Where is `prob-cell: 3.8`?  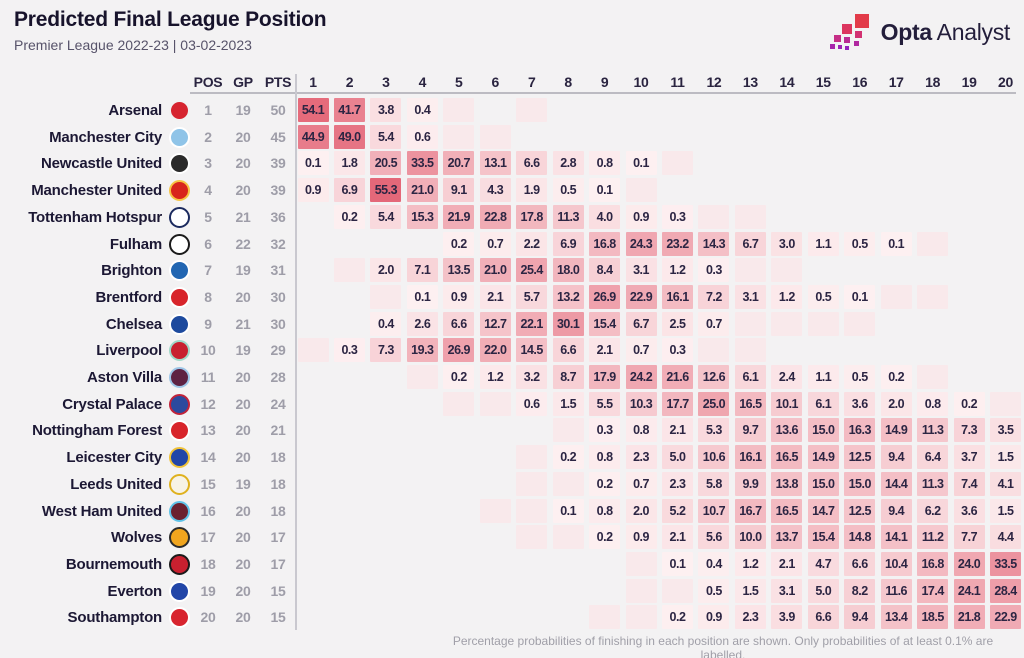
prob-cell: 3.8 is located at coordinates (386, 110).